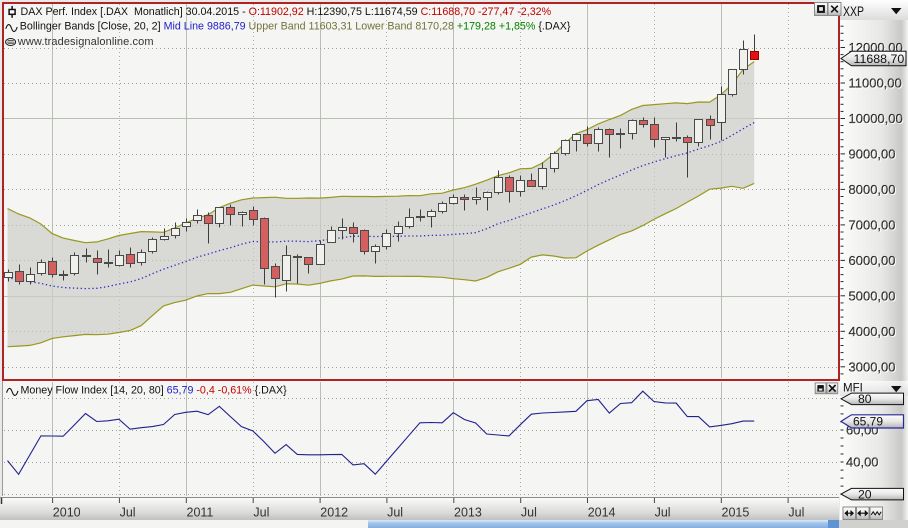  I want to click on svg-text: 80, so click(865, 399).